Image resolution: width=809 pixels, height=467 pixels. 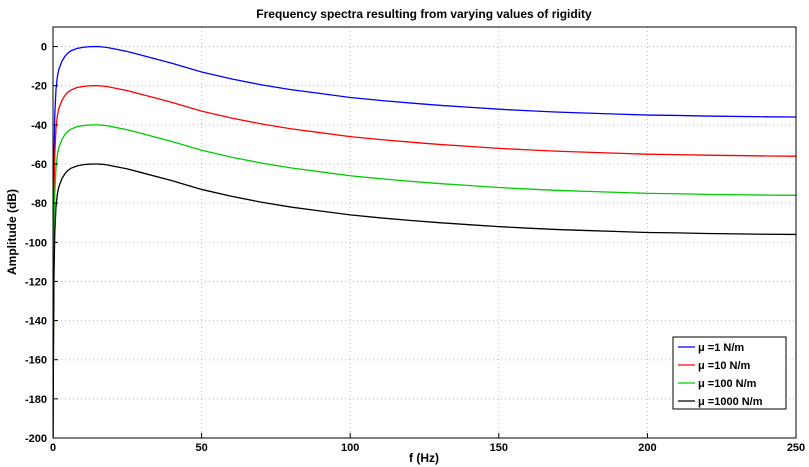 I want to click on legend: μ =1 N/m μ =10 N/m μ =100 N/m μ =1000 N/m, so click(x=729, y=373).